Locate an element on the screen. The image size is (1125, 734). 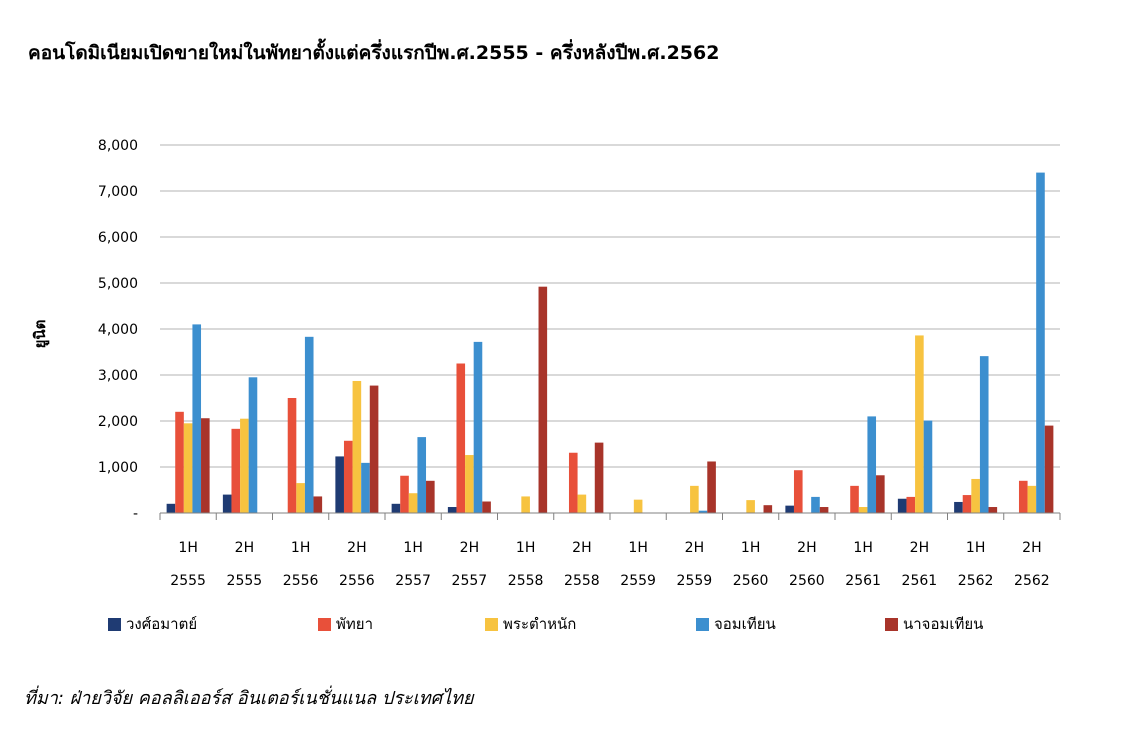
x-tick-label-year: 2556 is located at coordinates (301, 581).